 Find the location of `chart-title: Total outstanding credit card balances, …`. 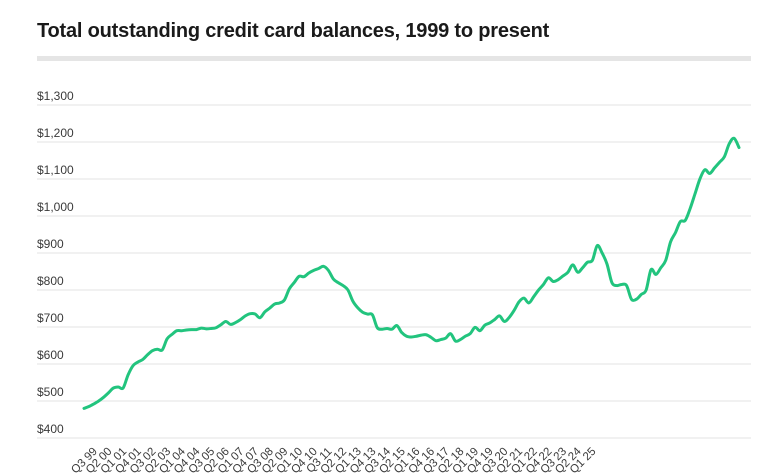

chart-title: Total outstanding credit card balances, … is located at coordinates (293, 31).